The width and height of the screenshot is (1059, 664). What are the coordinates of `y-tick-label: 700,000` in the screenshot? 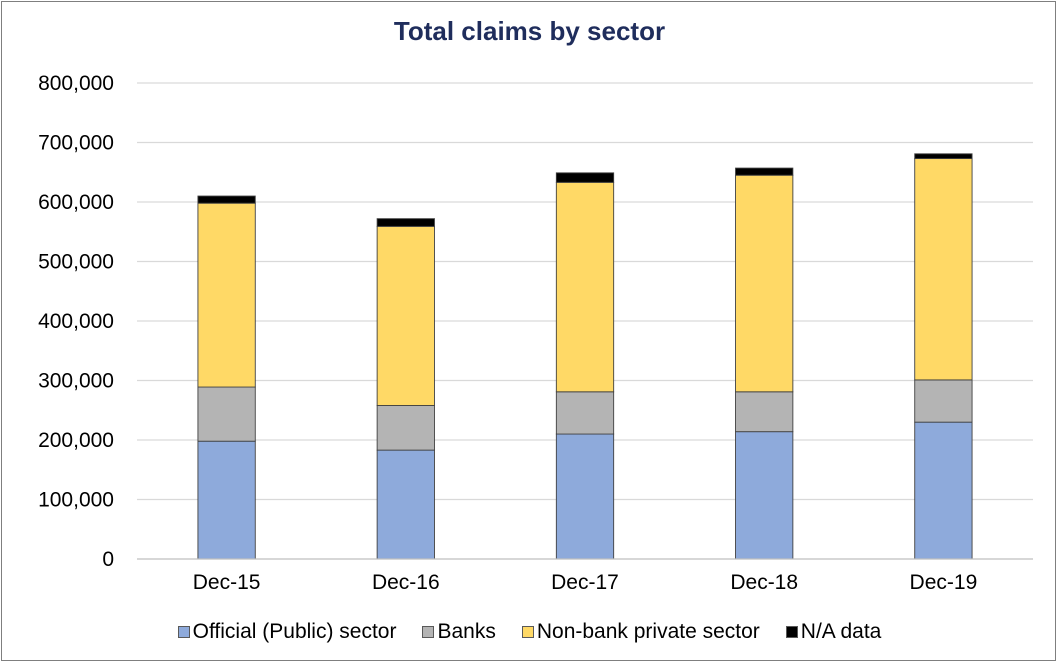 It's located at (76, 143).